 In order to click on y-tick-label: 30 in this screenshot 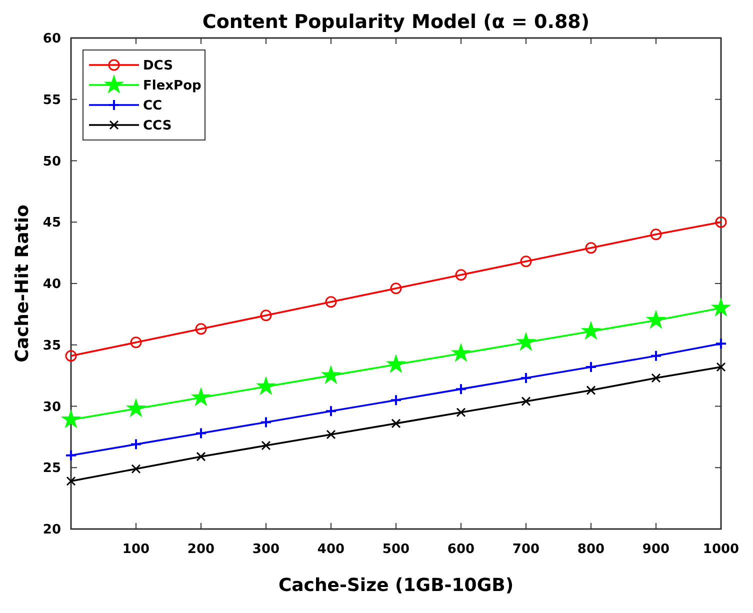, I will do `click(51, 407)`.